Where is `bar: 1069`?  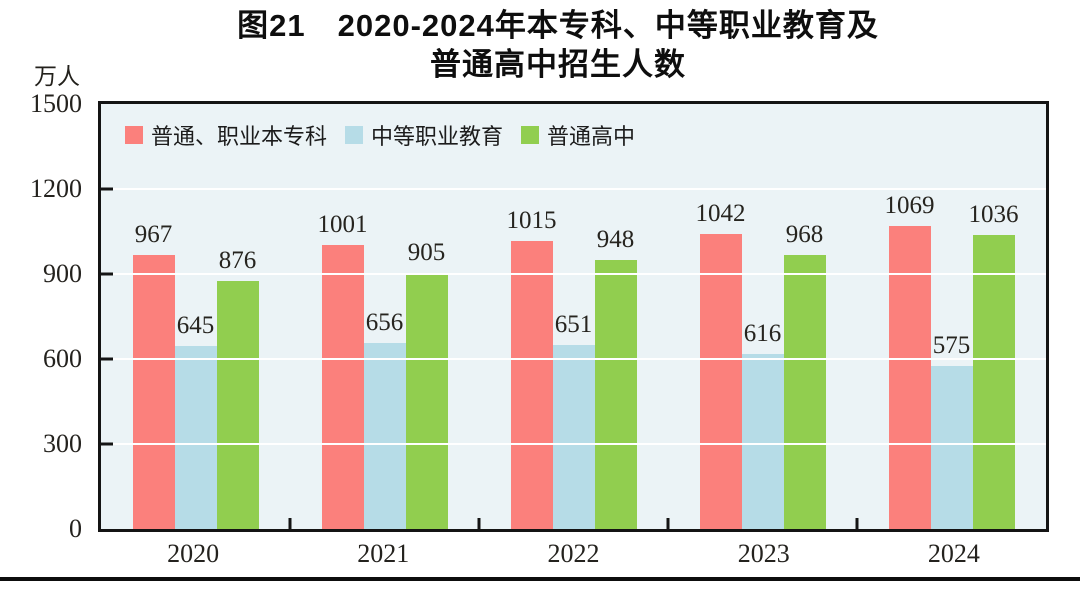
bar: 1069 is located at coordinates (910, 360).